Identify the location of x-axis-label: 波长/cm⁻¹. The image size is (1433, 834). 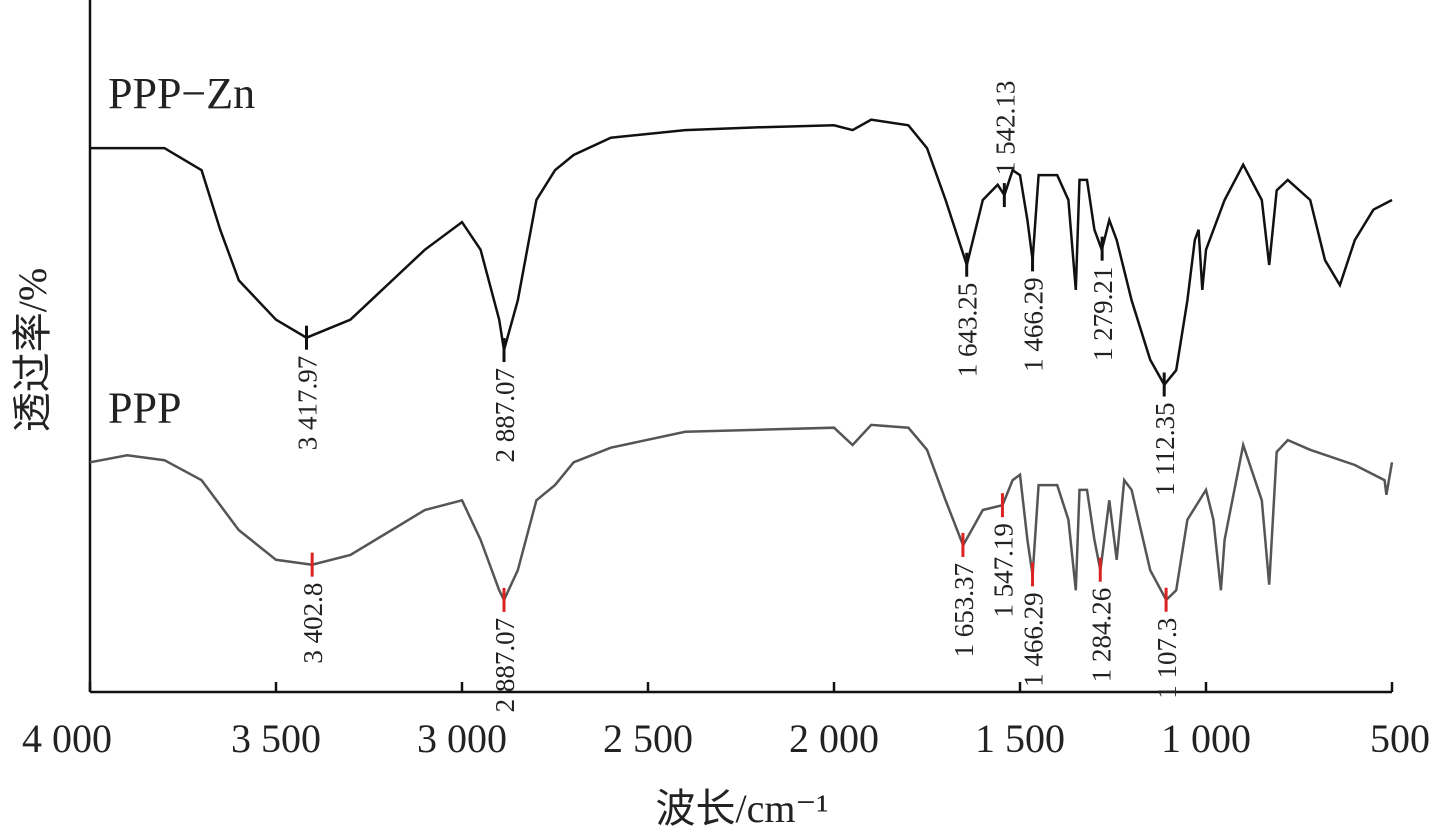
(741, 808).